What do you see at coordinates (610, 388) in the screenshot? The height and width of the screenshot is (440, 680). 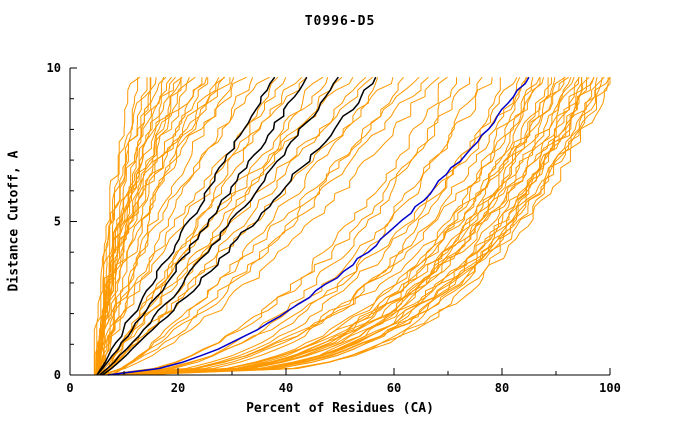 I see `x-tick-label: 100` at bounding box center [610, 388].